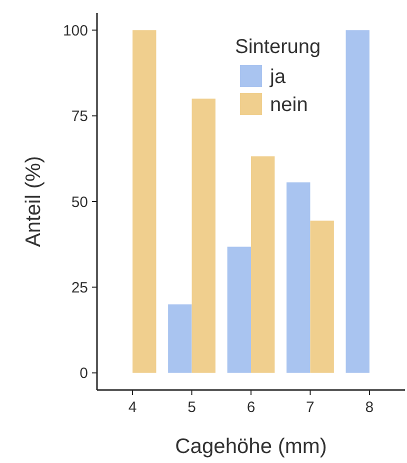 Image resolution: width=407 pixels, height=463 pixels. Describe the element at coordinates (289, 105) in the screenshot. I see `legend-label: nein` at that location.